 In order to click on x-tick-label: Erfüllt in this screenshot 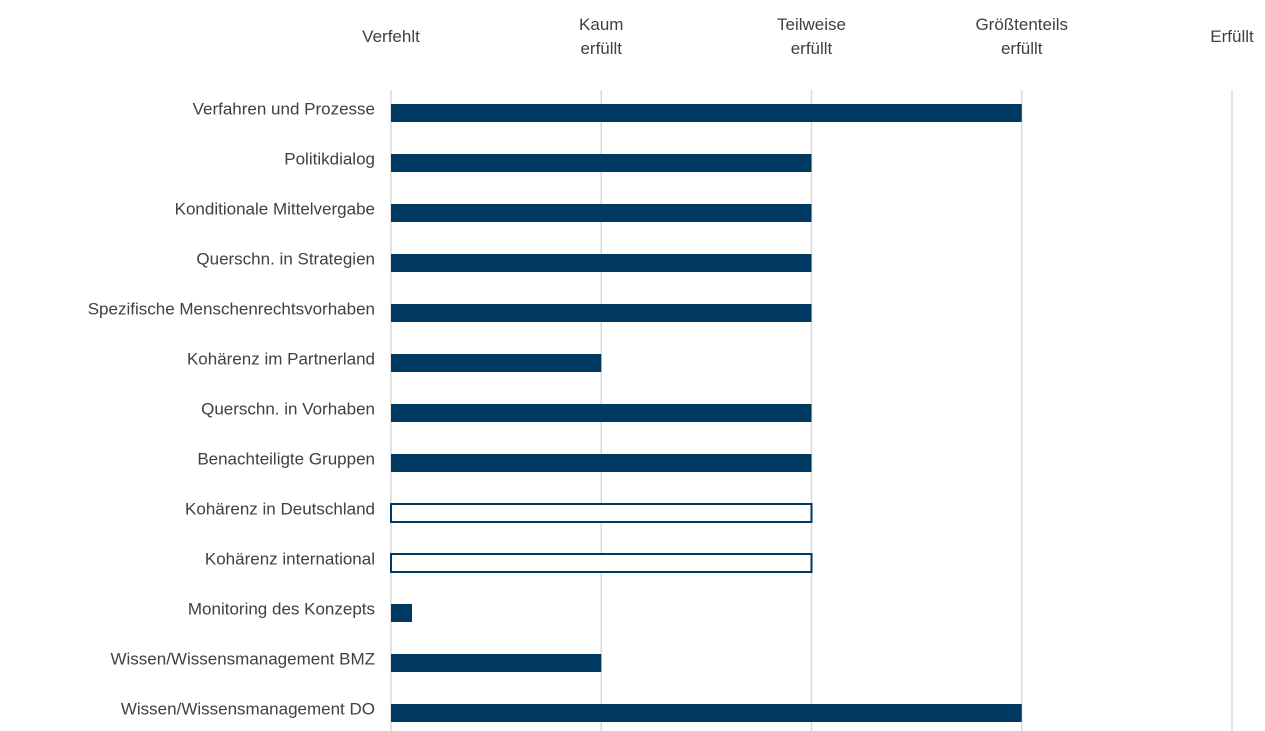, I will do `click(1232, 36)`.